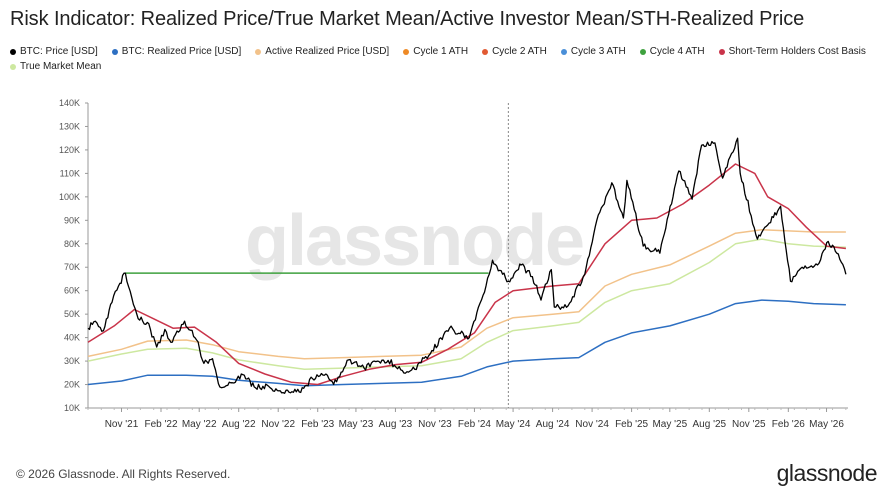 This screenshot has width=891, height=494. I want to click on legend-label: Active Realized Price [USD], so click(327, 51).